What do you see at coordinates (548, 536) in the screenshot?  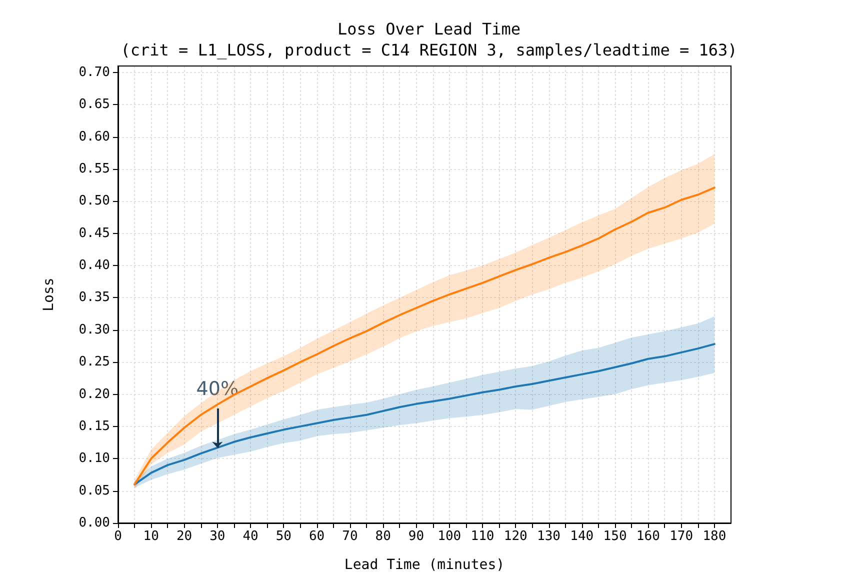 I see `x-tick-label: 130` at bounding box center [548, 536].